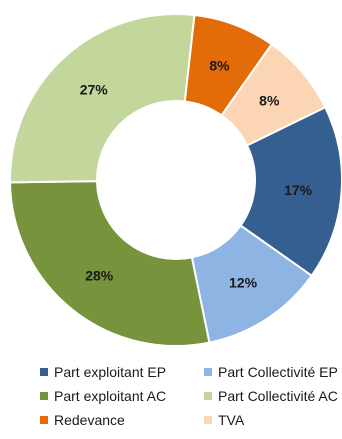 This screenshot has width=342, height=439. I want to click on legend-item: TVA, so click(224, 420).